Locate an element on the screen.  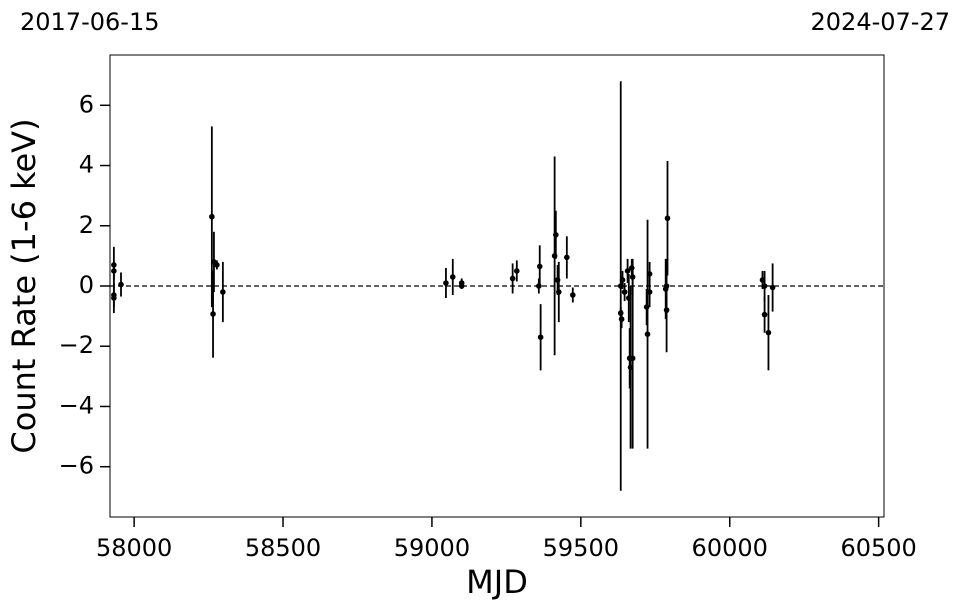
x-axis-label: MJD is located at coordinates (497, 582).